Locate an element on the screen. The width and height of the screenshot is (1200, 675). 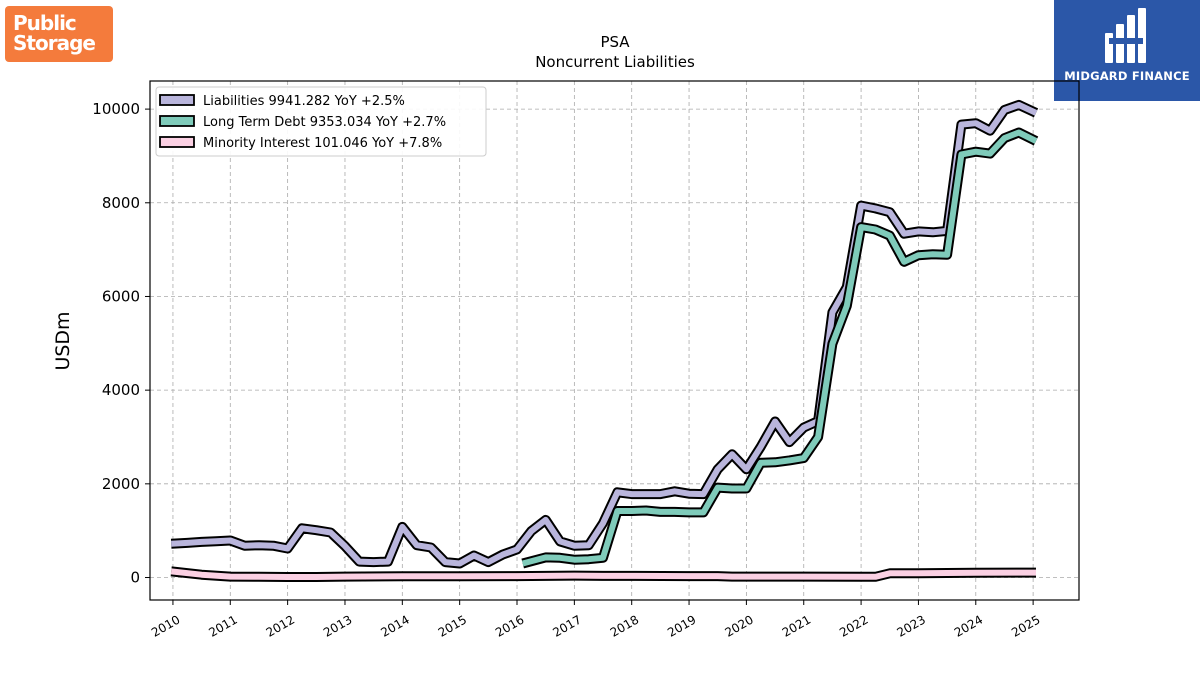
y-tick-label: 6000 is located at coordinates (121, 296).